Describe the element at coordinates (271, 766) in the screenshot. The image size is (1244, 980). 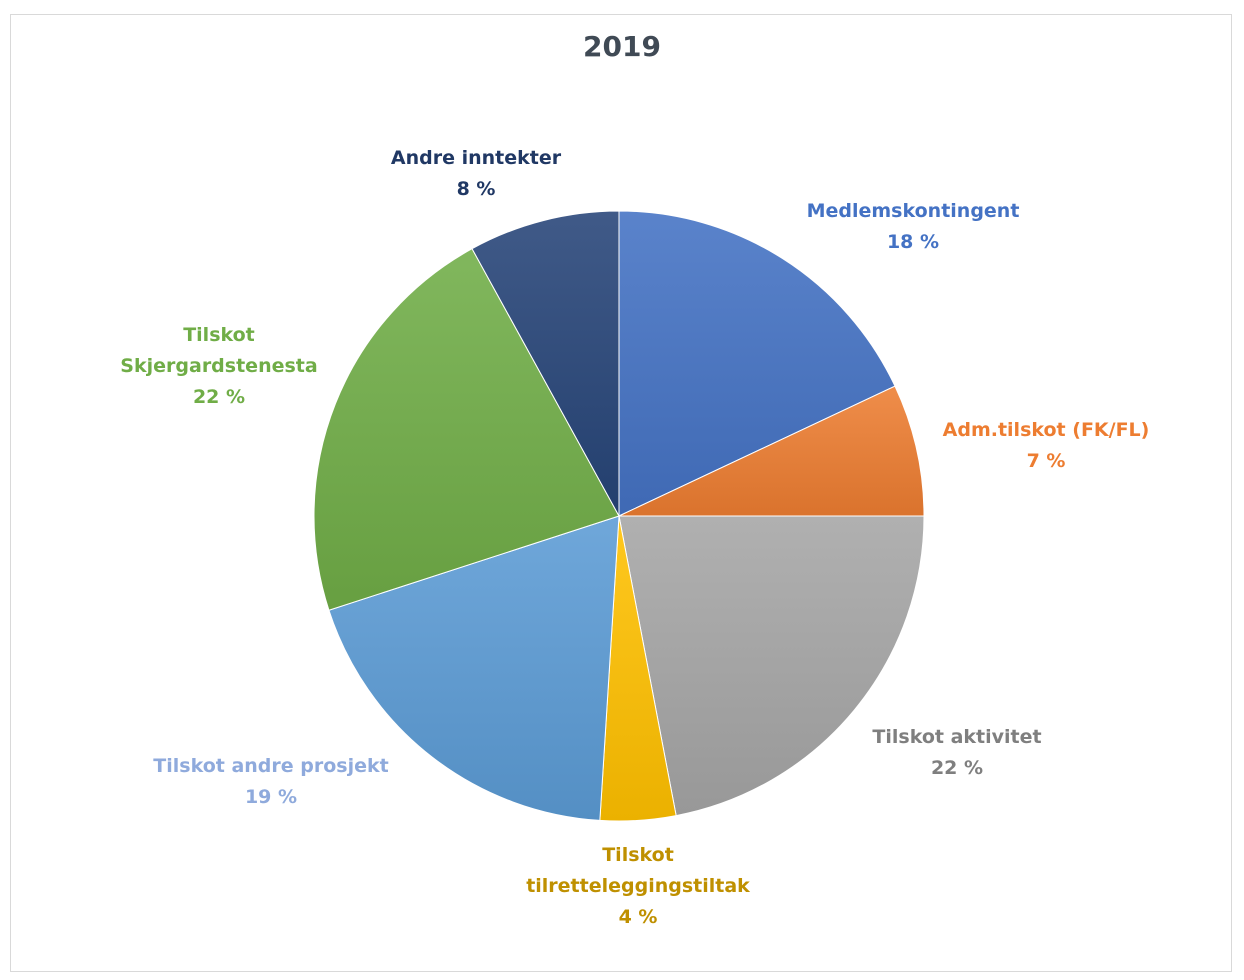
I see `slice-name-label: Tilskot andre prosjekt` at that location.